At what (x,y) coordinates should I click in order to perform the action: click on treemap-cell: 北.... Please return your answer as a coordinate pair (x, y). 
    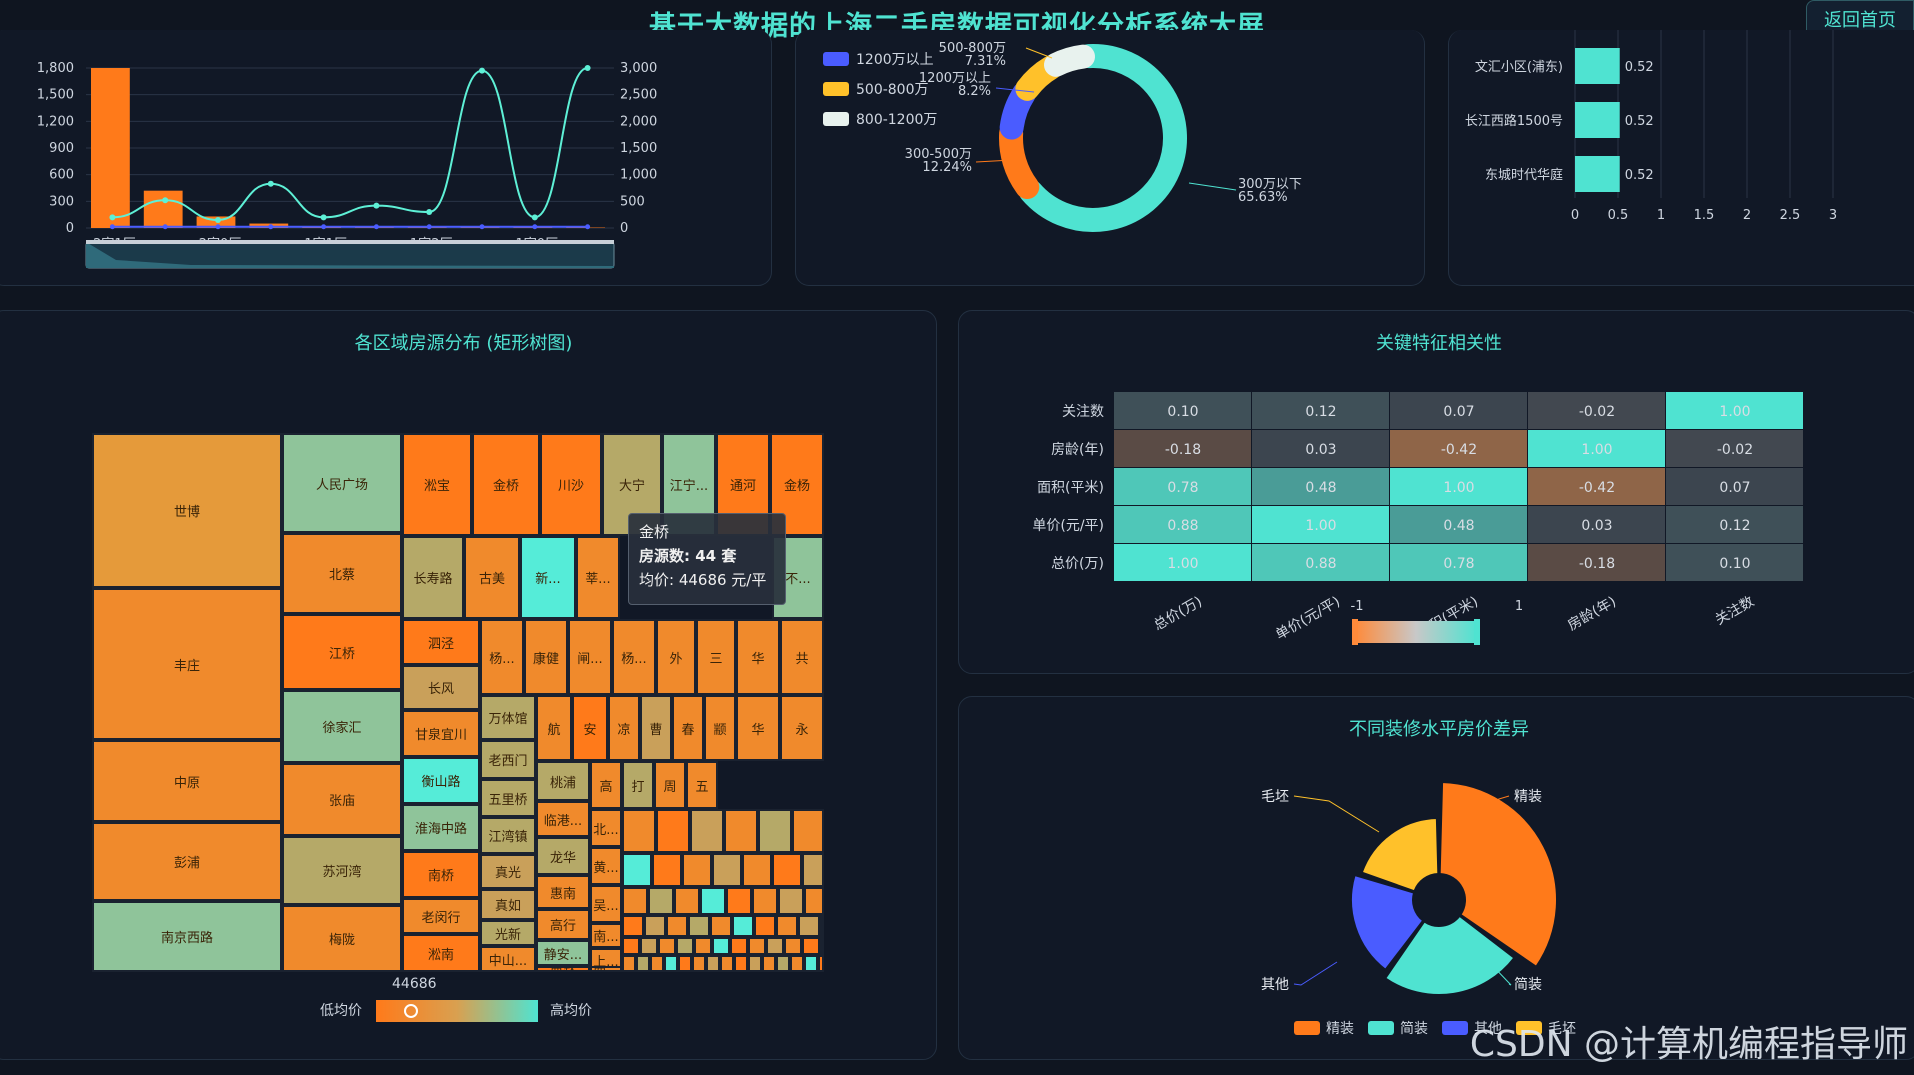
    Looking at the image, I should click on (606, 828).